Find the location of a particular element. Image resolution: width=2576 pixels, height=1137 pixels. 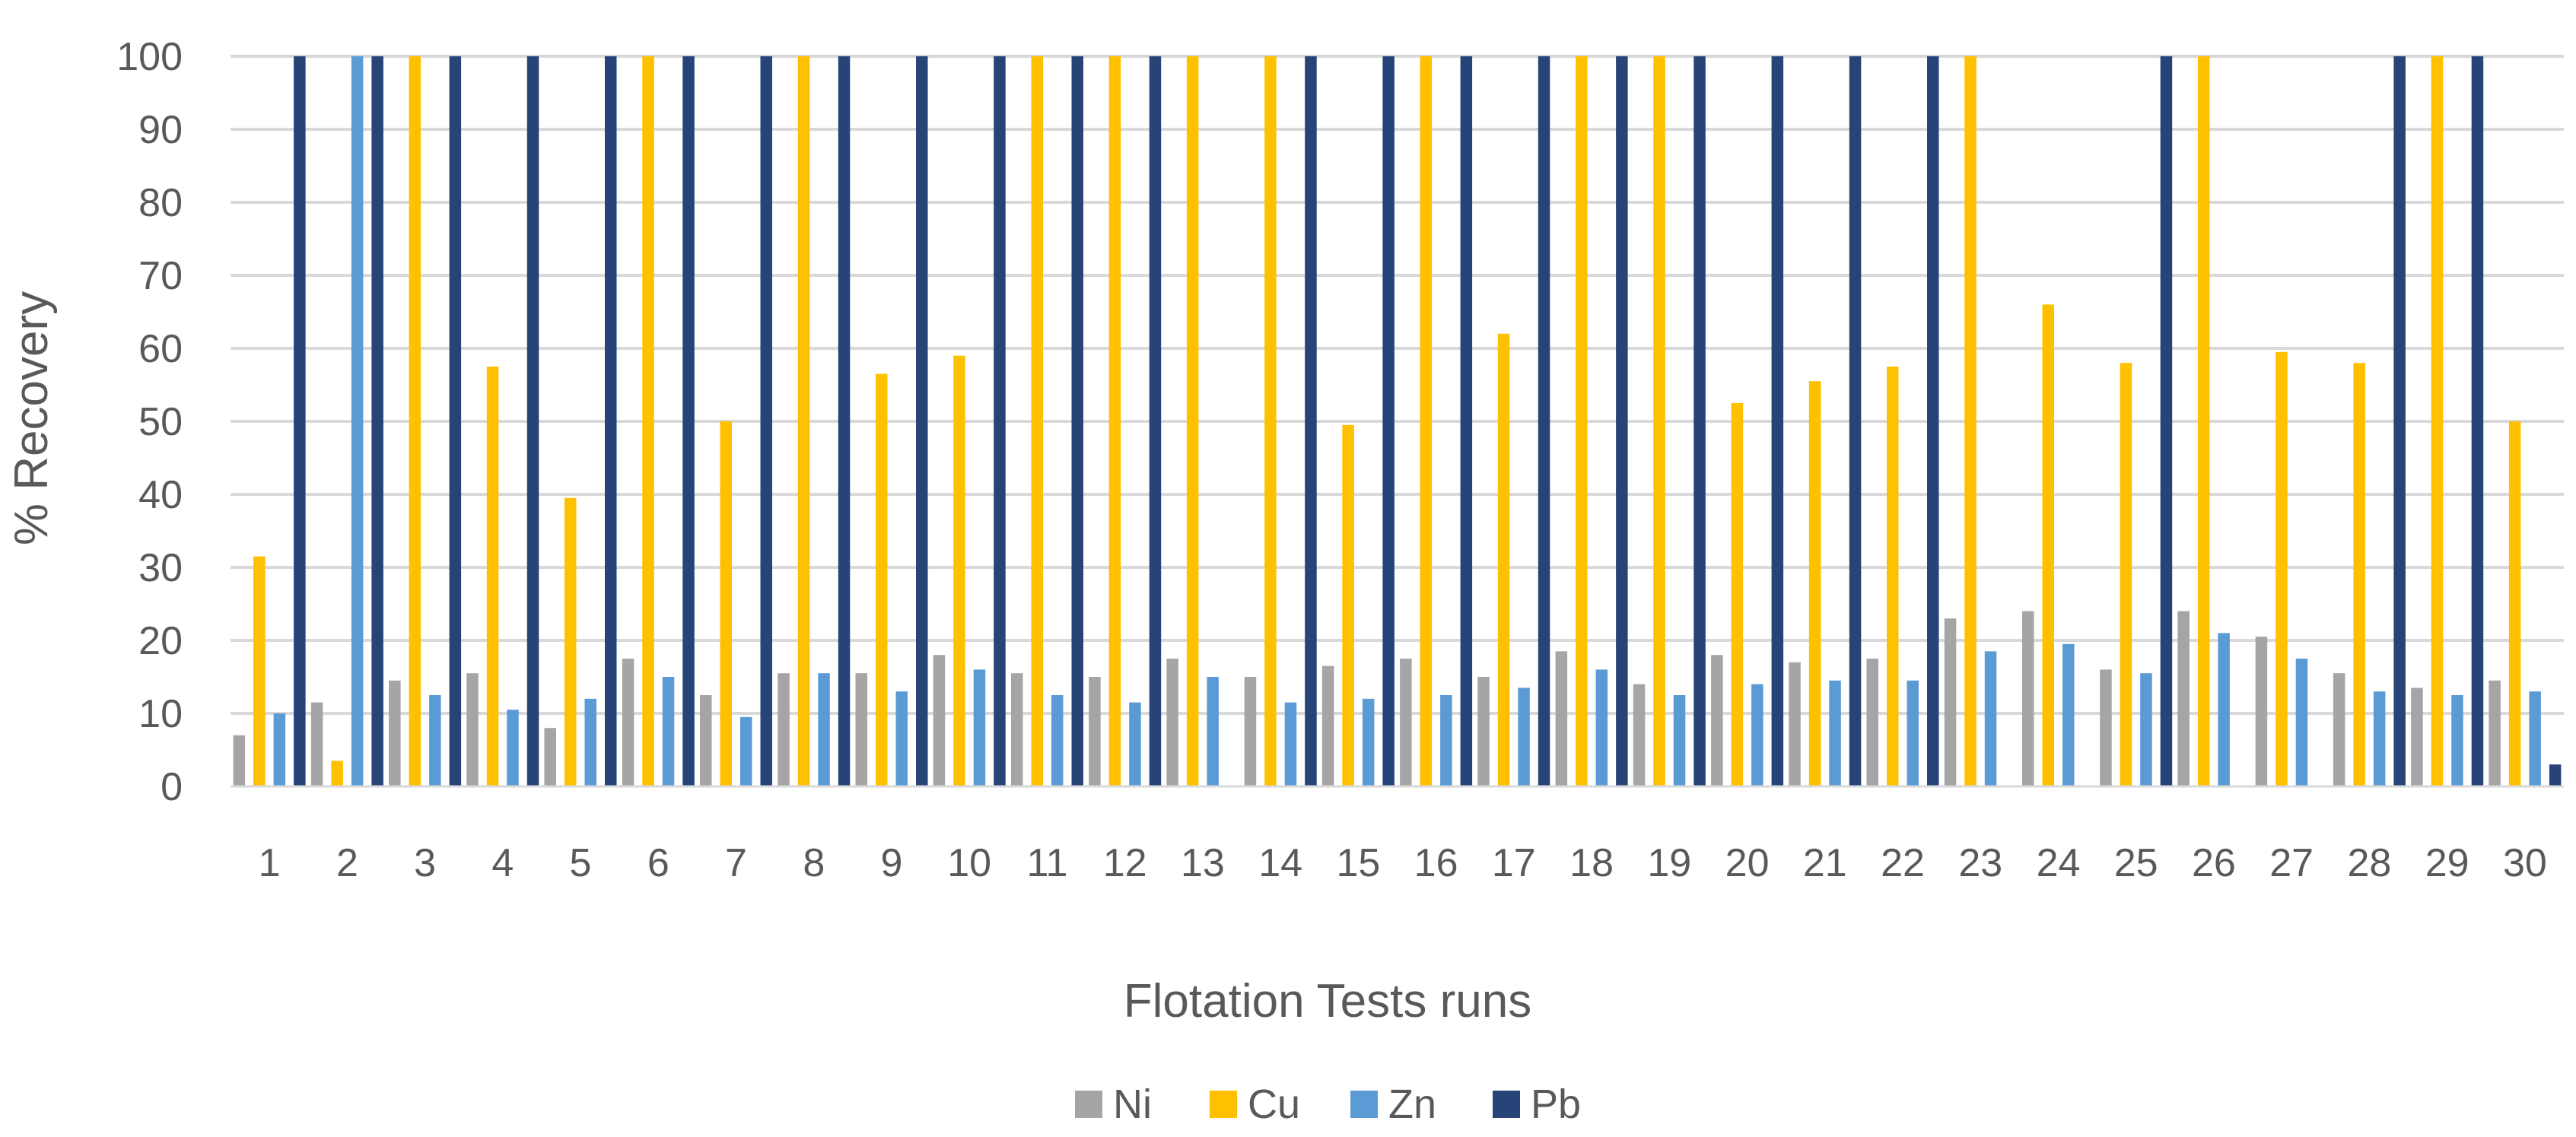

x-tick-label: 6 is located at coordinates (658, 863).